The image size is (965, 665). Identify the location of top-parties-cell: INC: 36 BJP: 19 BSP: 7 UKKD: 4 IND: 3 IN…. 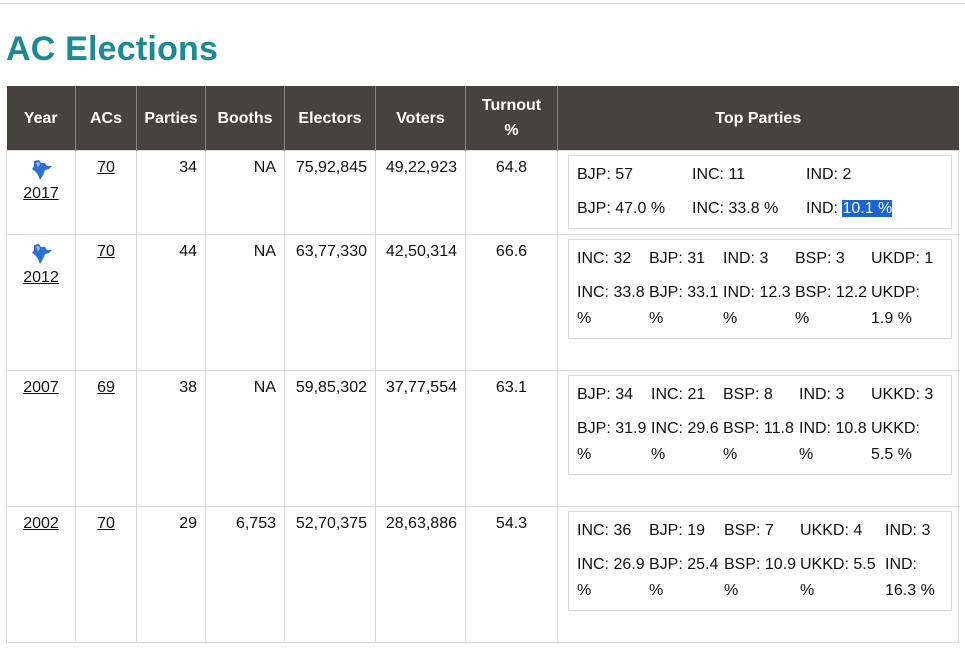
(758, 574).